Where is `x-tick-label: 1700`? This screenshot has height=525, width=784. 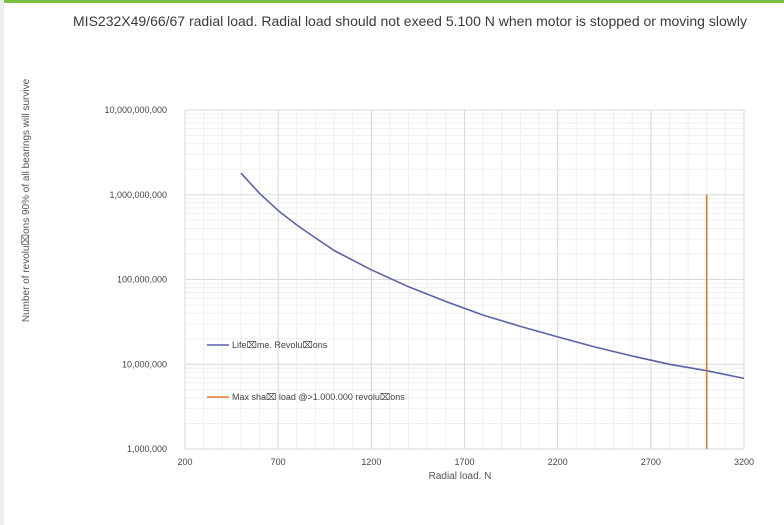
x-tick-label: 1700 is located at coordinates (464, 462).